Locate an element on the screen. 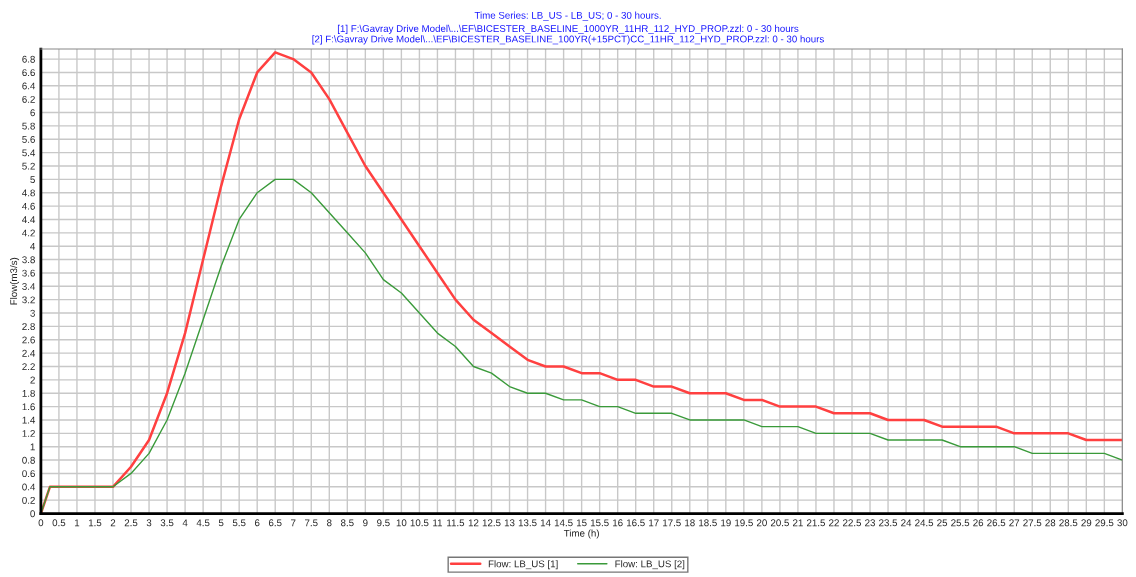  y-tick-label: 5.2 is located at coordinates (28, 166).